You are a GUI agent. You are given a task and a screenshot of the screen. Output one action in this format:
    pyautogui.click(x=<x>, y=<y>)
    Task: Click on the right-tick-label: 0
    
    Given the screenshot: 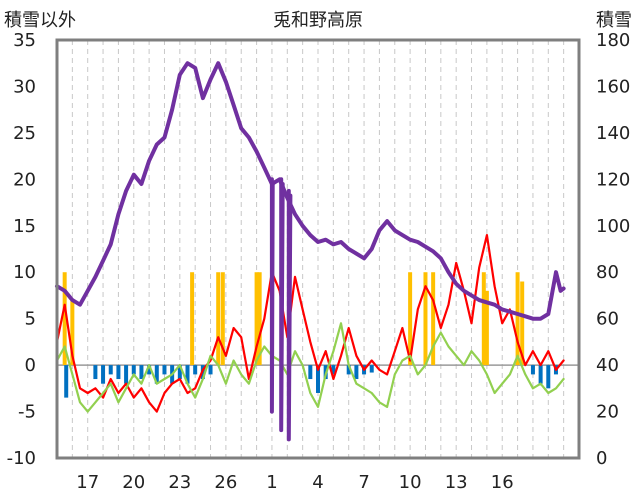 What is the action you would take?
    pyautogui.click(x=601, y=458)
    